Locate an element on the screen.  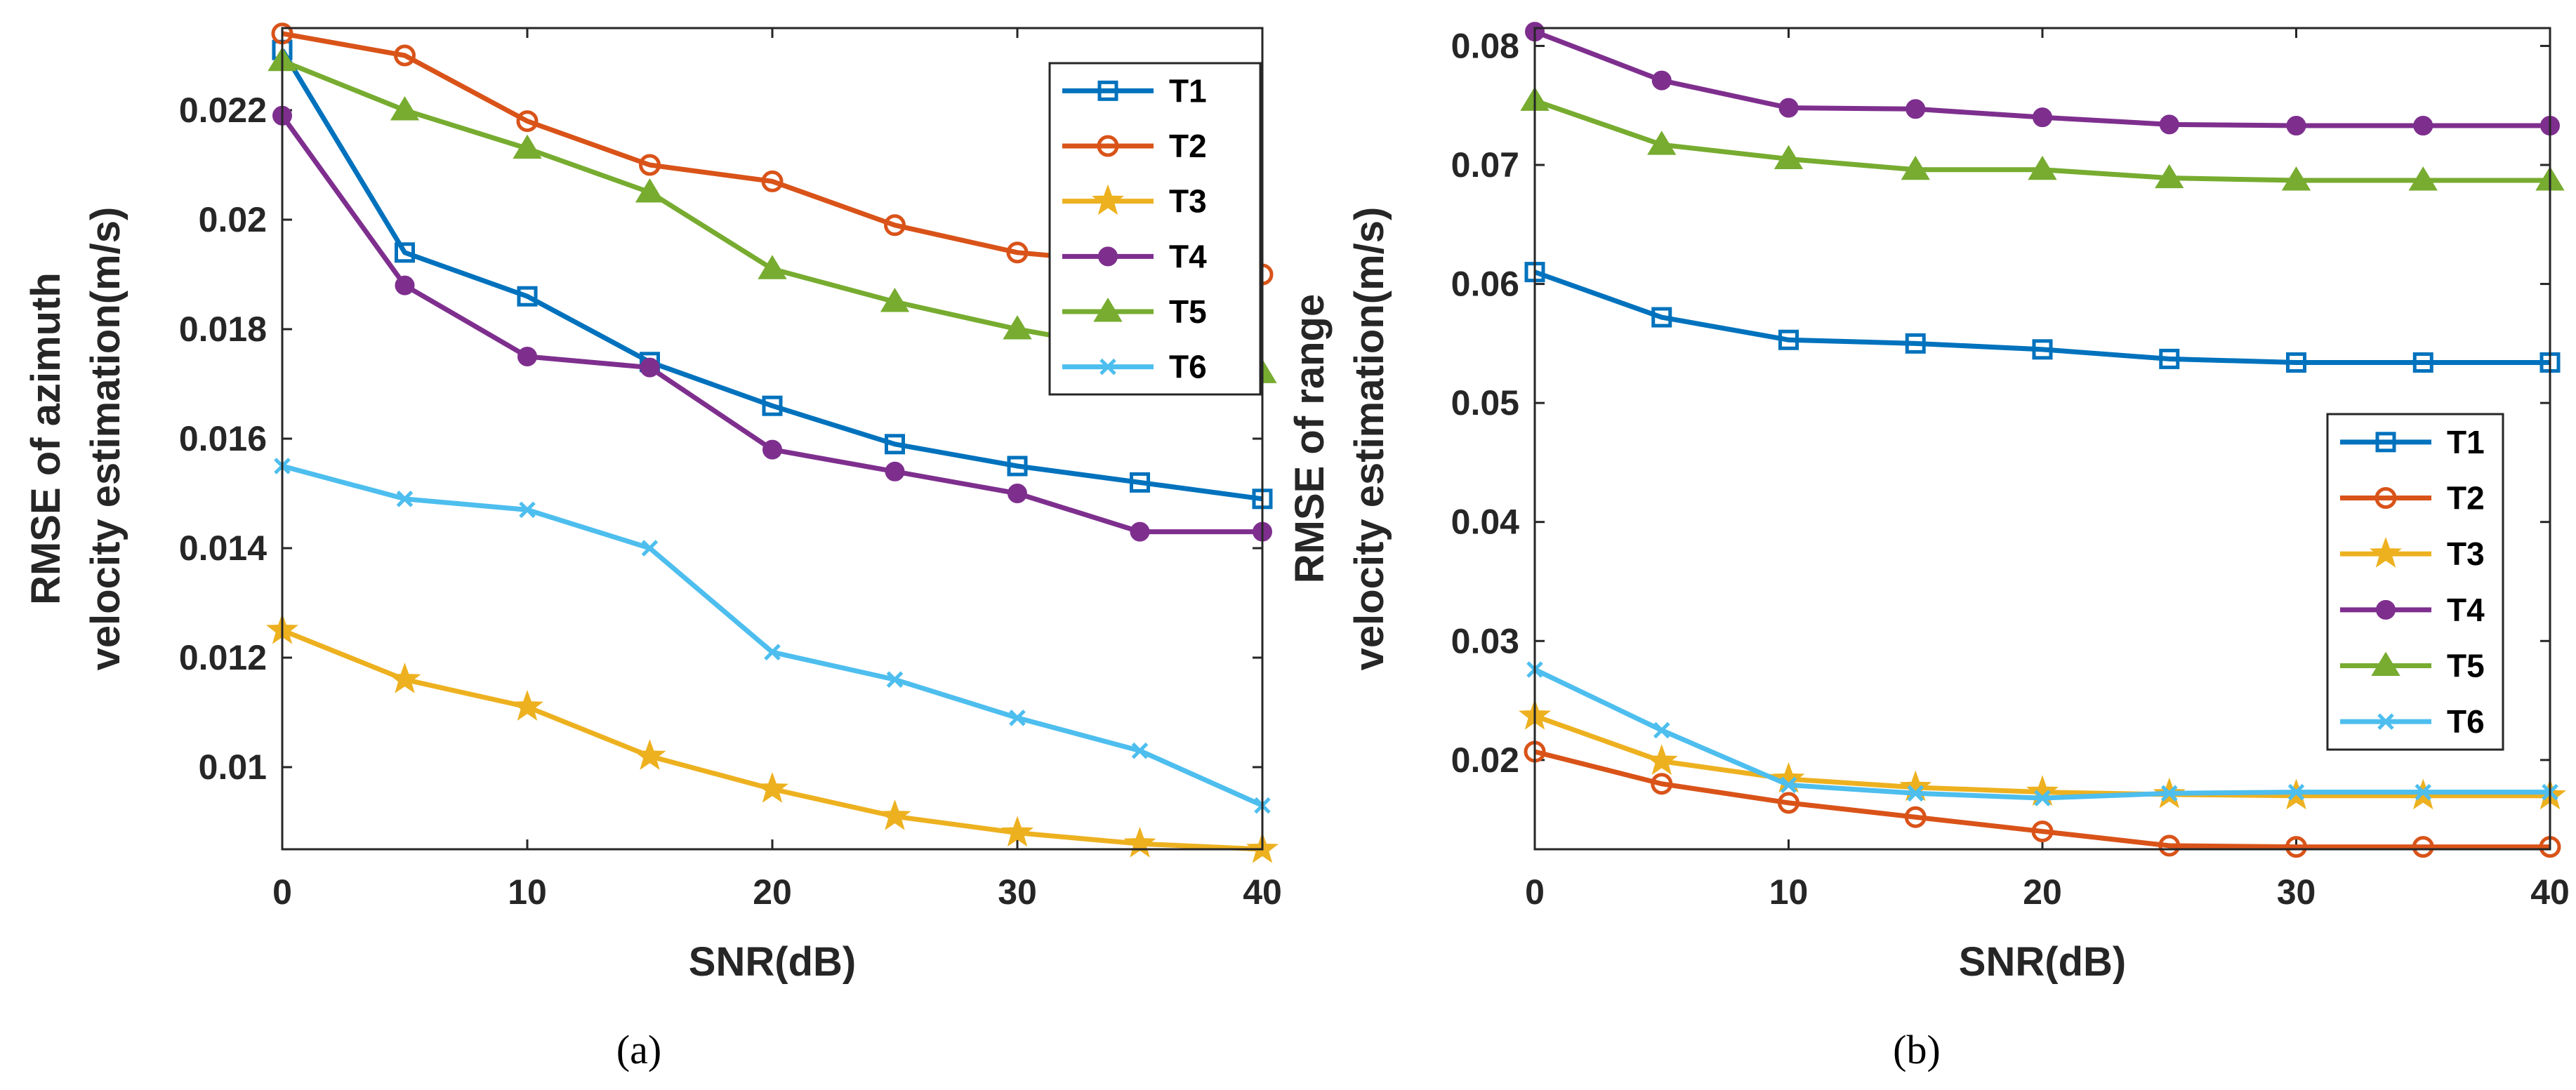
x-tick-label: 0 is located at coordinates (282, 892).